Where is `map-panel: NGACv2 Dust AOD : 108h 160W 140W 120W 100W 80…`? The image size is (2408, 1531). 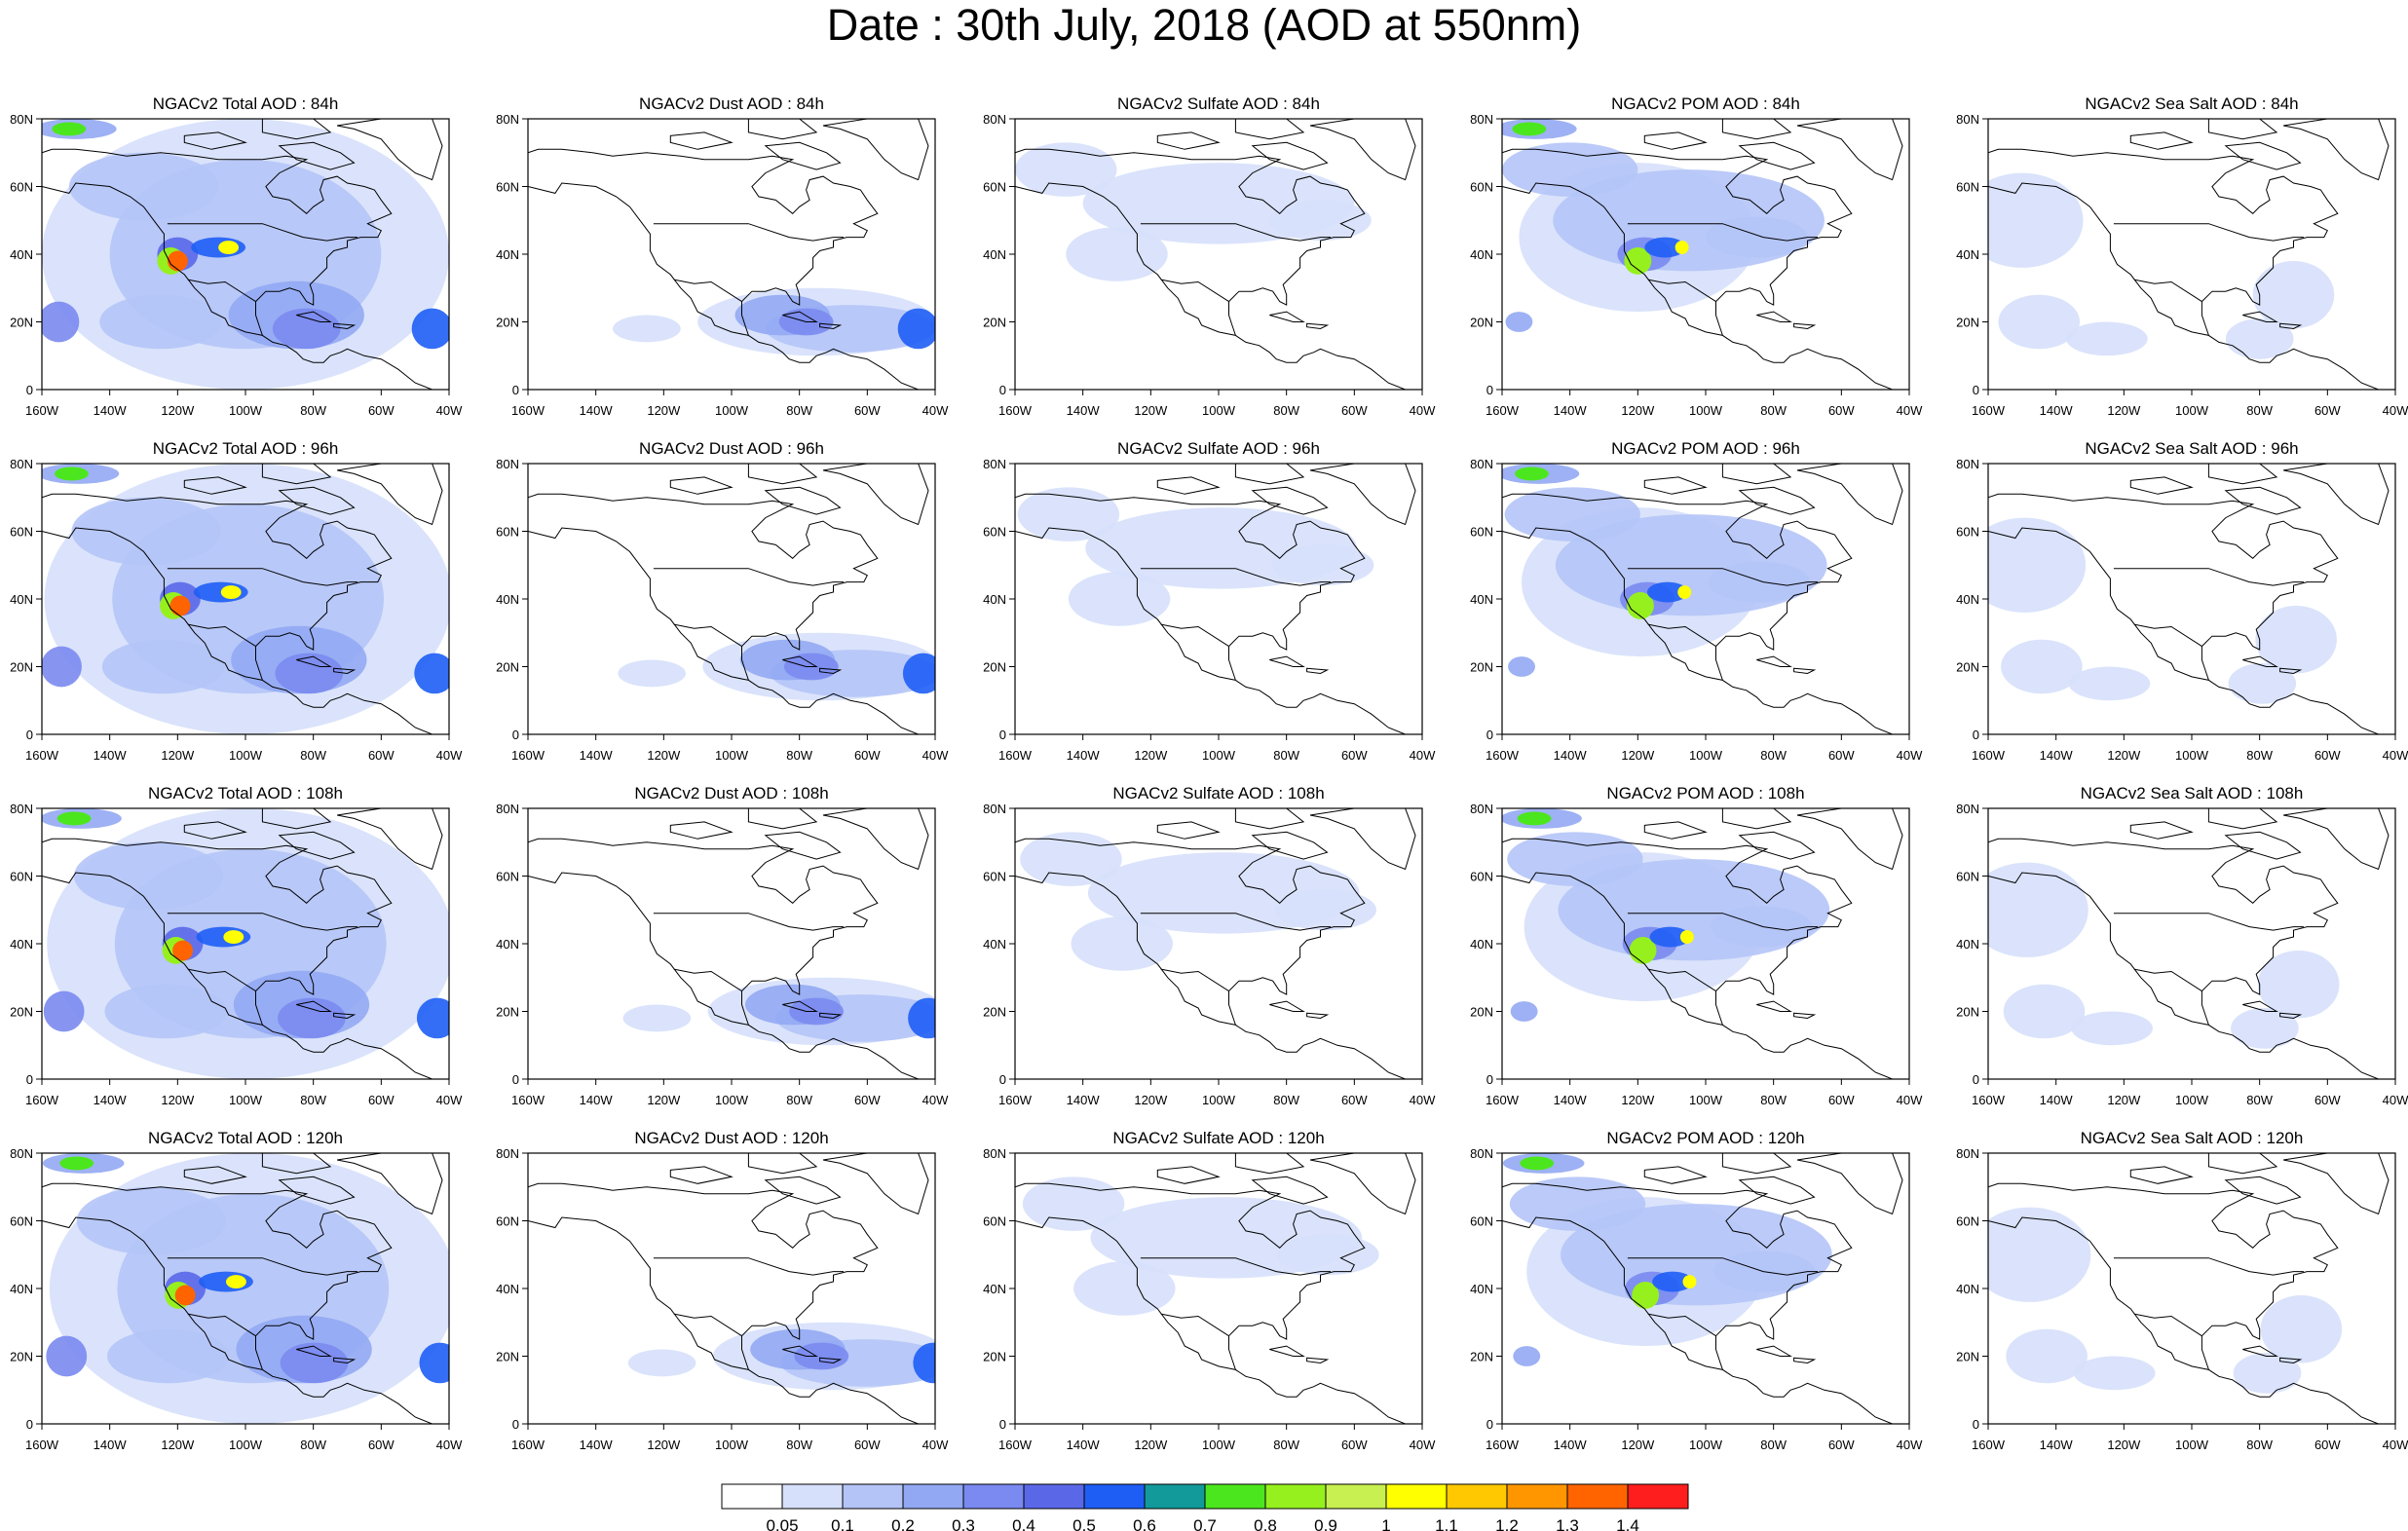 map-panel: NGACv2 Dust AOD : 108h 160W 140W 120W 100W 80… is located at coordinates (722, 945).